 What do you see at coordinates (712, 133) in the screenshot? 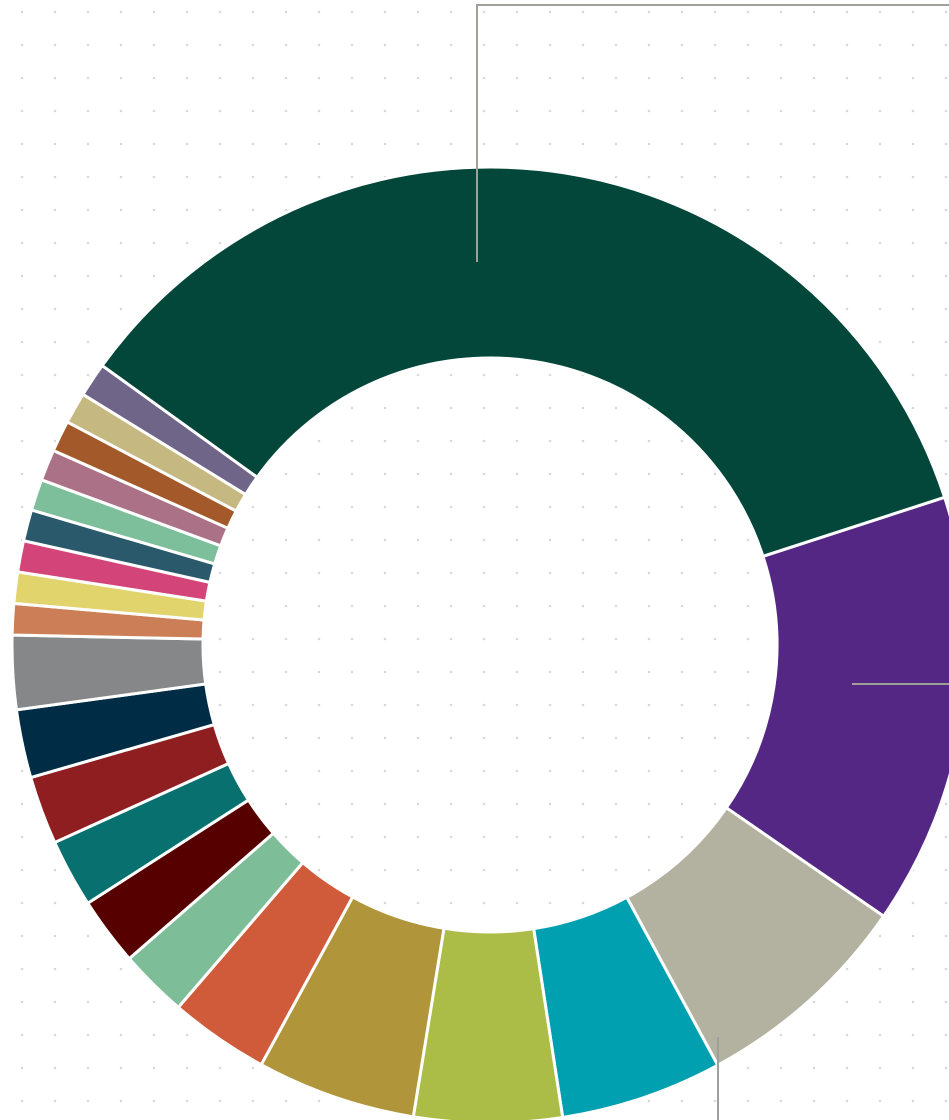
I see `leader-line-top` at bounding box center [712, 133].